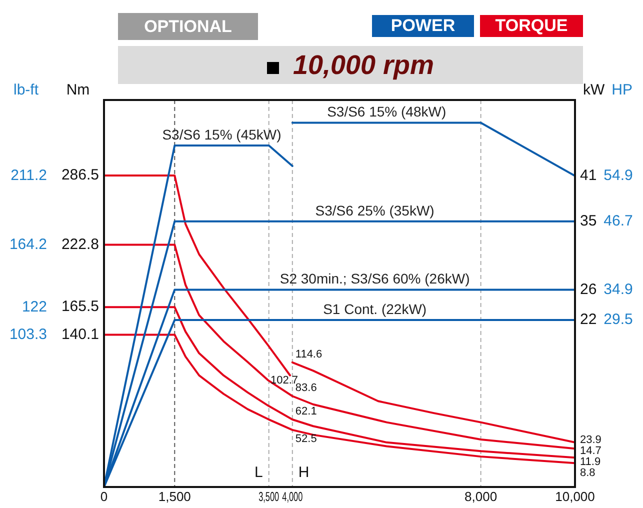  What do you see at coordinates (34, 307) in the screenshot?
I see `y3-tick-label: 122` at bounding box center [34, 307].